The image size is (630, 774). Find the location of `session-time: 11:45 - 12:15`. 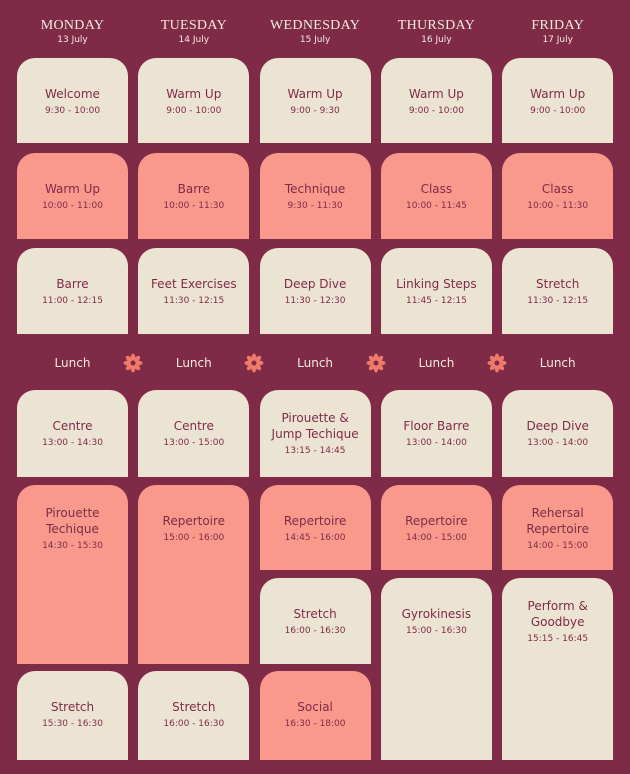

session-time: 11:45 - 12:15 is located at coordinates (436, 301).